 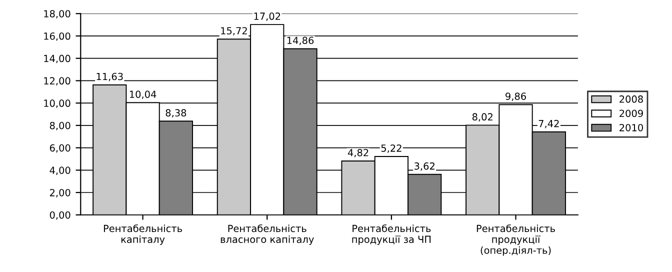 What do you see at coordinates (482, 117) in the screenshot?
I see `data-label: 8,02` at bounding box center [482, 117].